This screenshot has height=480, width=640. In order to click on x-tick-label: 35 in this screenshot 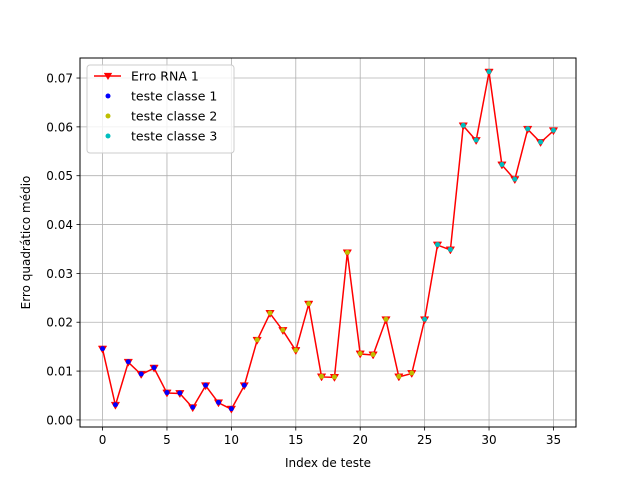, I will do `click(553, 440)`.